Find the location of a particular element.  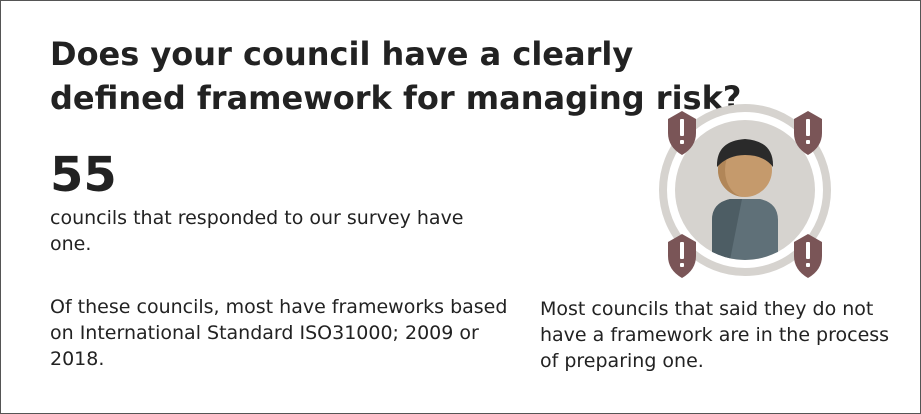

shield-bottom-left-icon is located at coordinates (682, 256).